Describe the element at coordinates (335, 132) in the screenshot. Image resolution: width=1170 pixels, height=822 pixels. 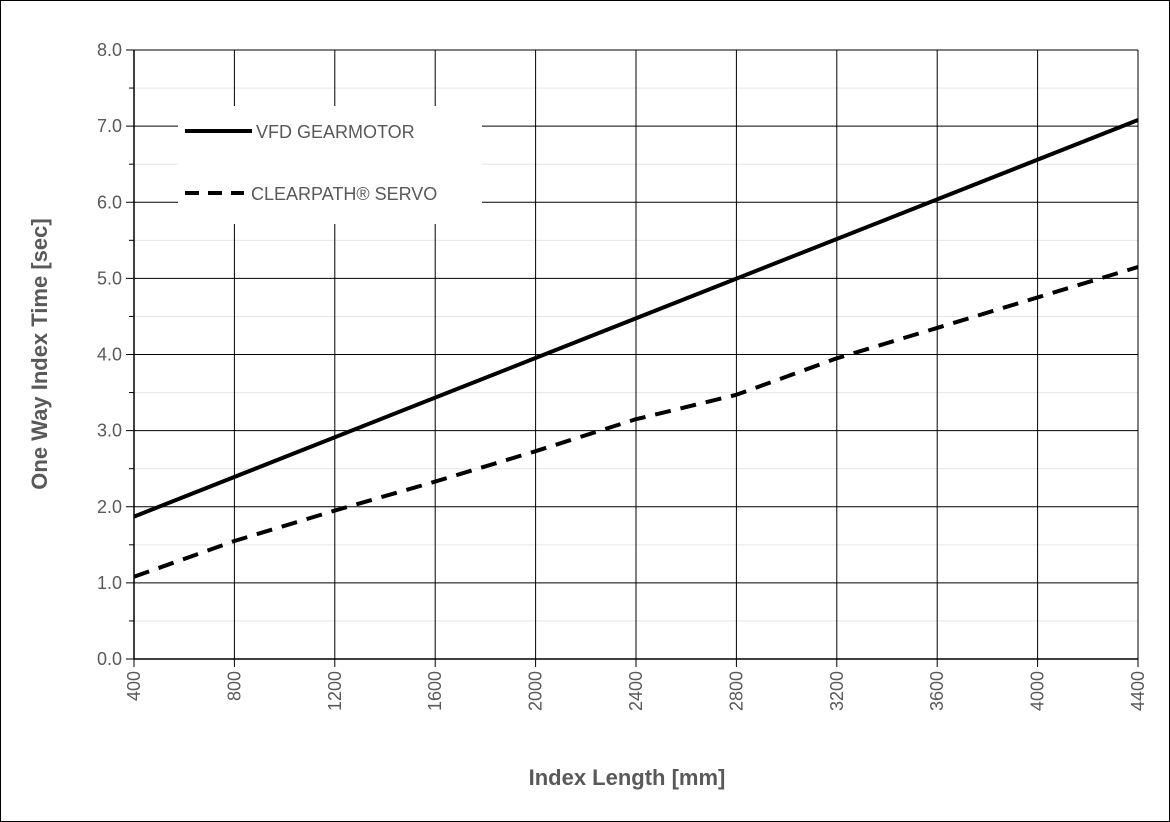
I see `legend-label-vfd-gearmotor: VFD GEARMOTOR` at that location.